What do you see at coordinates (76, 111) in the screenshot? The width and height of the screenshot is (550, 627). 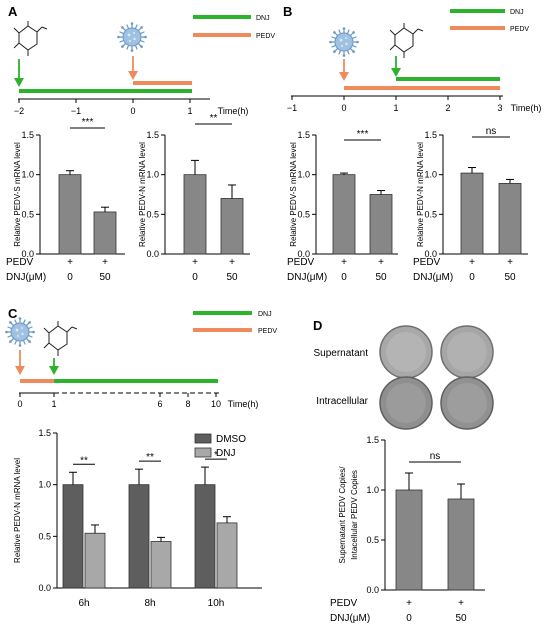 I see `time-tick-label: −1` at bounding box center [76, 111].